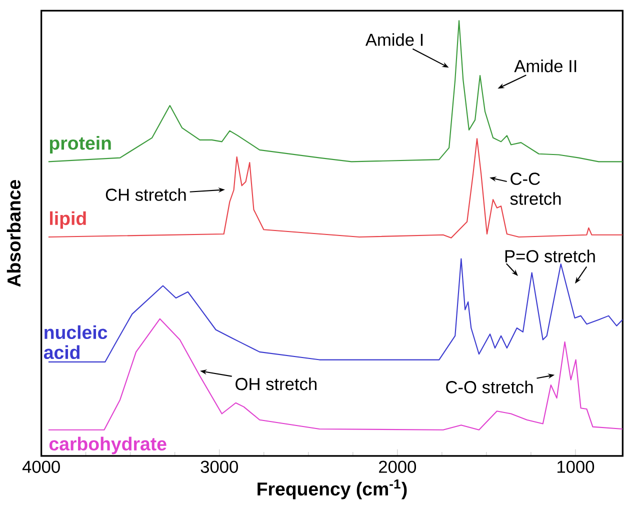 The image size is (624, 516). What do you see at coordinates (80, 145) in the screenshot?
I see `series-label: protein` at bounding box center [80, 145].